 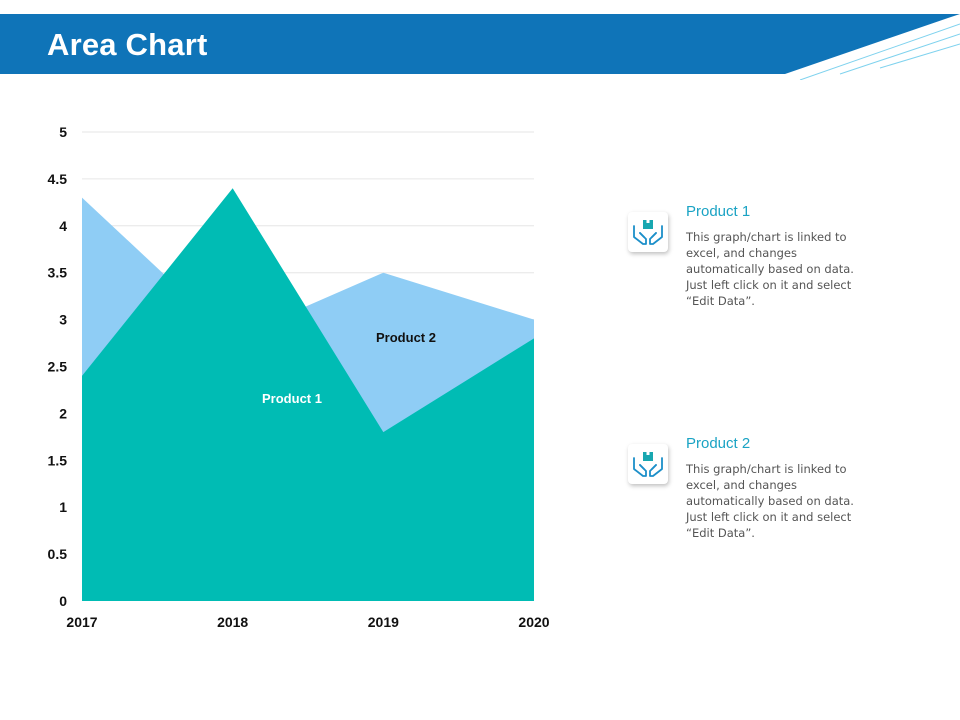 I want to click on x-tick-label: 2018, so click(x=232, y=622).